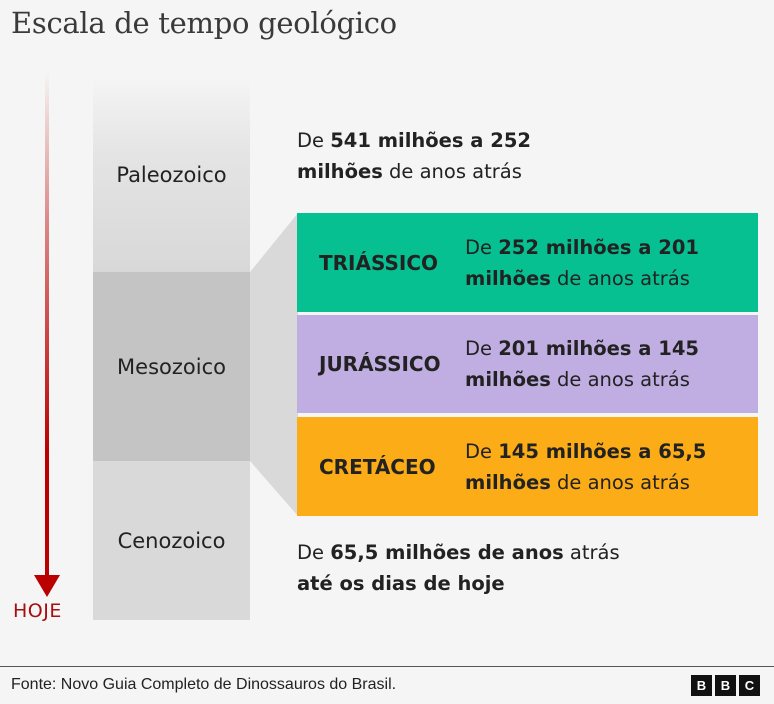 The height and width of the screenshot is (704, 774). Describe the element at coordinates (598, 247) in the screenshot. I see `desc-bold: 252 milhões a 201` at that location.